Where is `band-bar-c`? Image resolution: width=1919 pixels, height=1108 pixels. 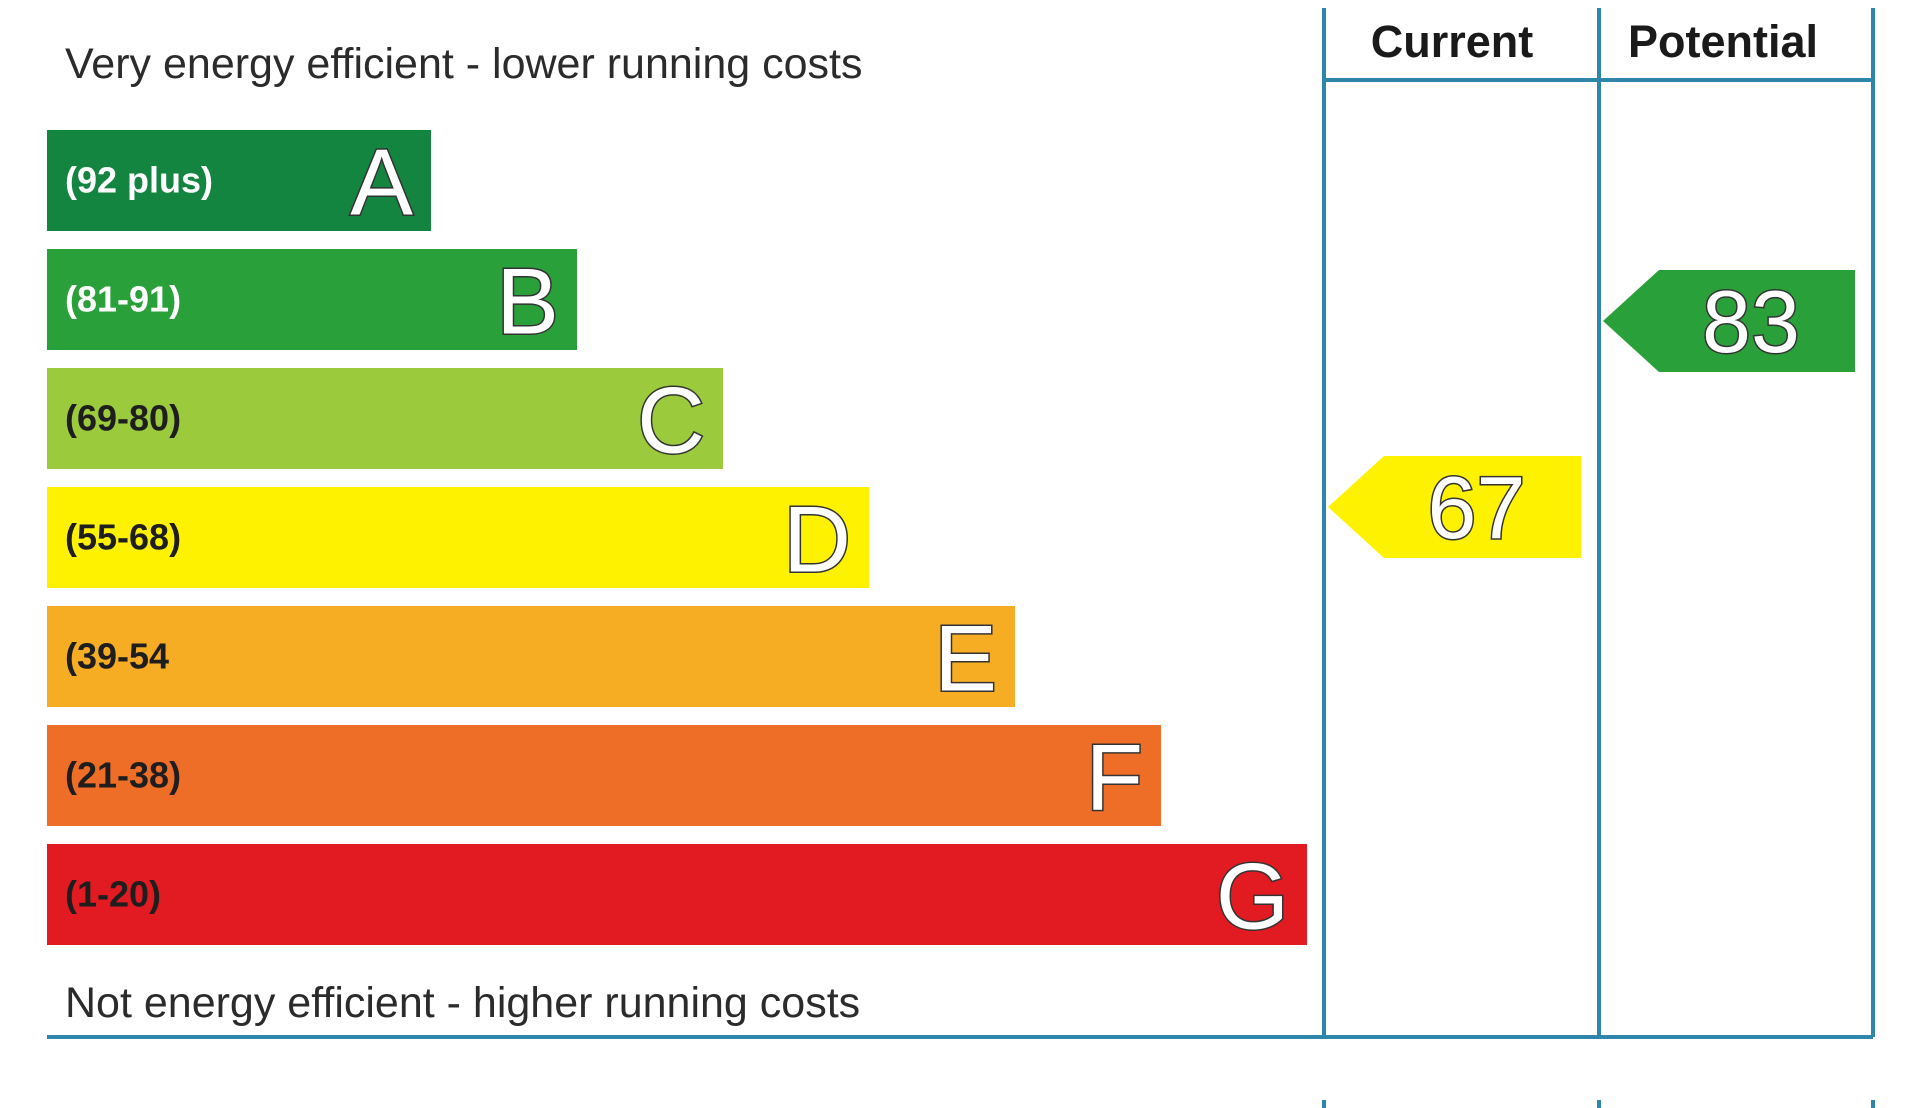 band-bar-c is located at coordinates (385, 418).